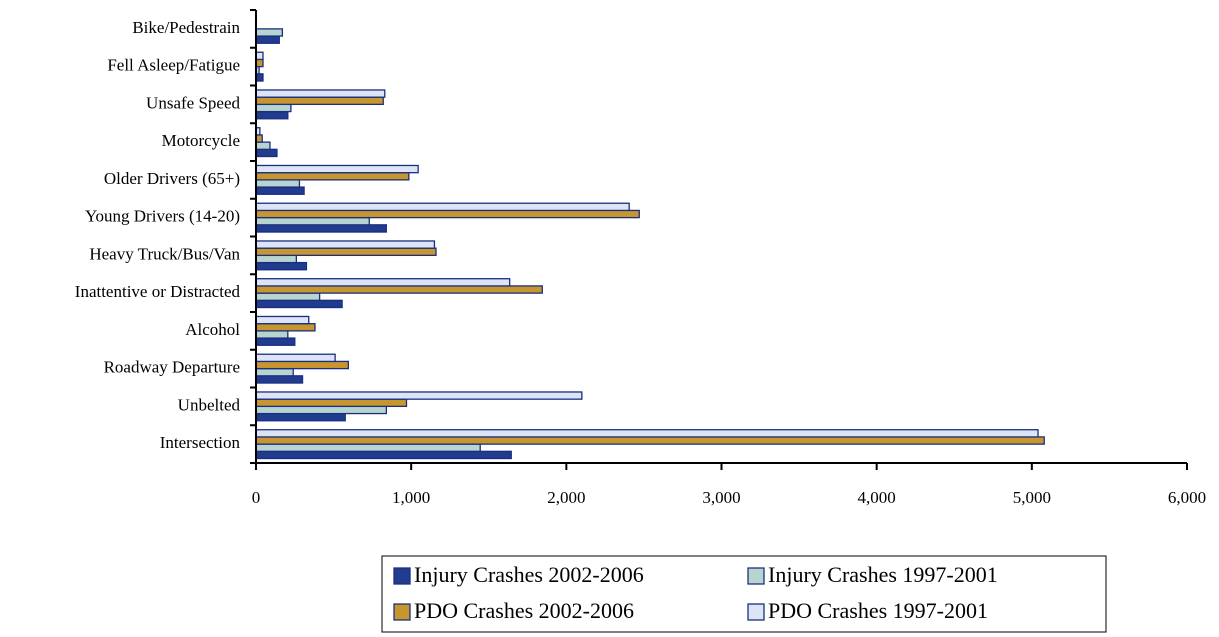  Describe the element at coordinates (1032, 497) in the screenshot. I see `x-tick-label: 5,000` at that location.